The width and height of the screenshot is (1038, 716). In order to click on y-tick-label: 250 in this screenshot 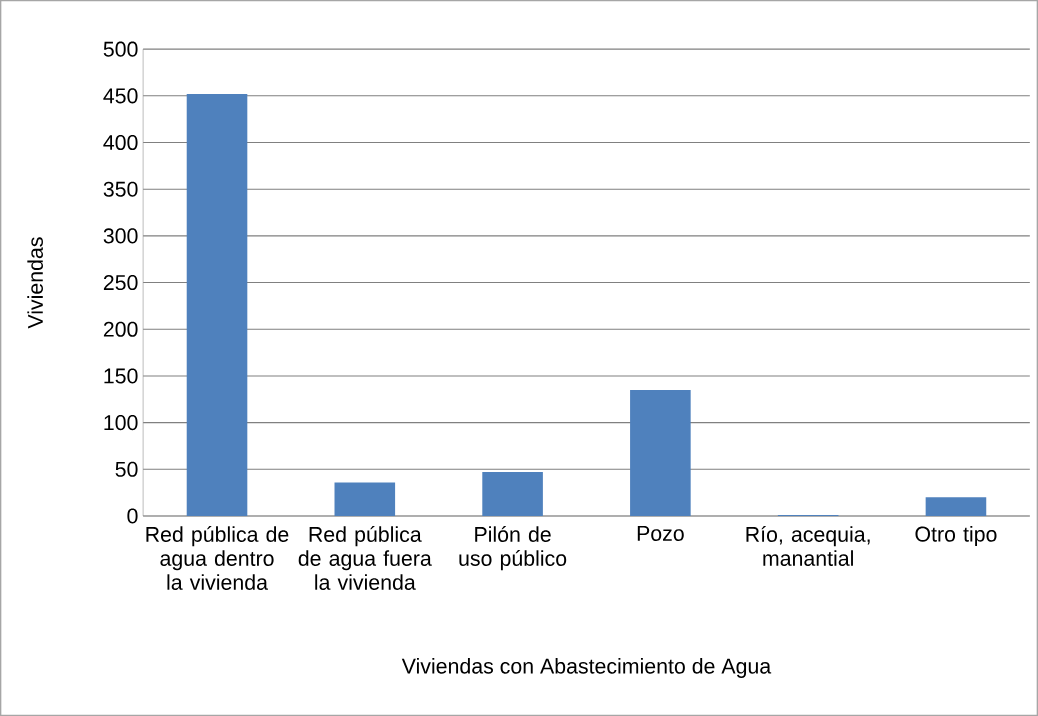, I will do `click(120, 282)`.